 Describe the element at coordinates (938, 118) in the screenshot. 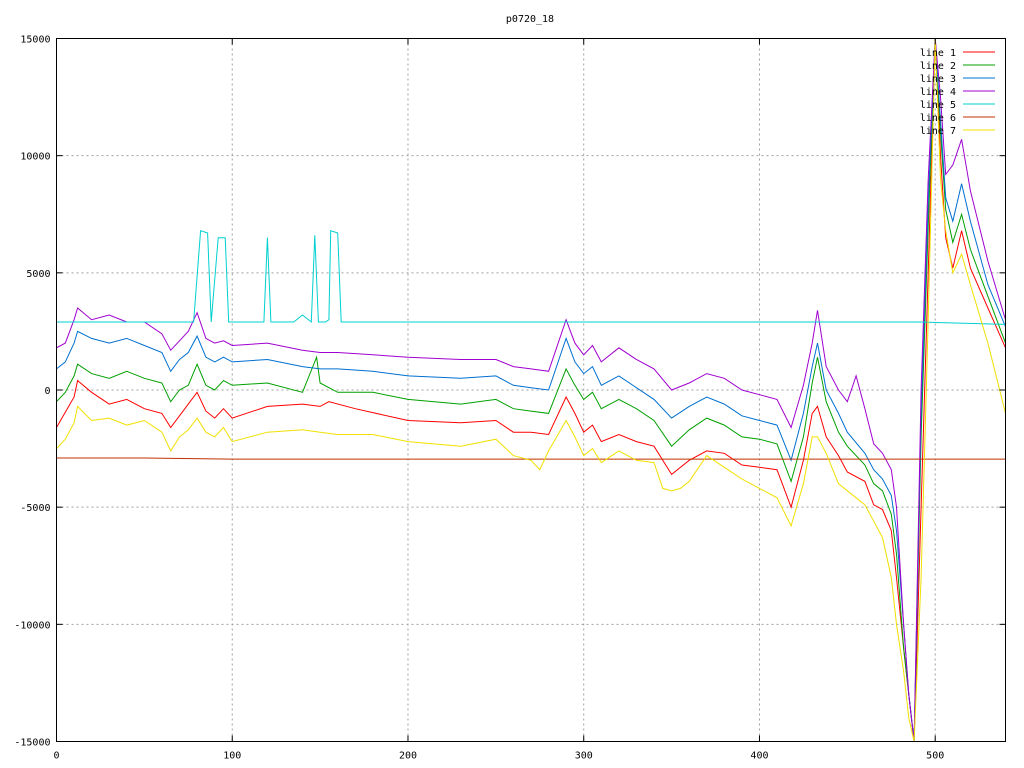

I see `legend-label: line 6` at that location.